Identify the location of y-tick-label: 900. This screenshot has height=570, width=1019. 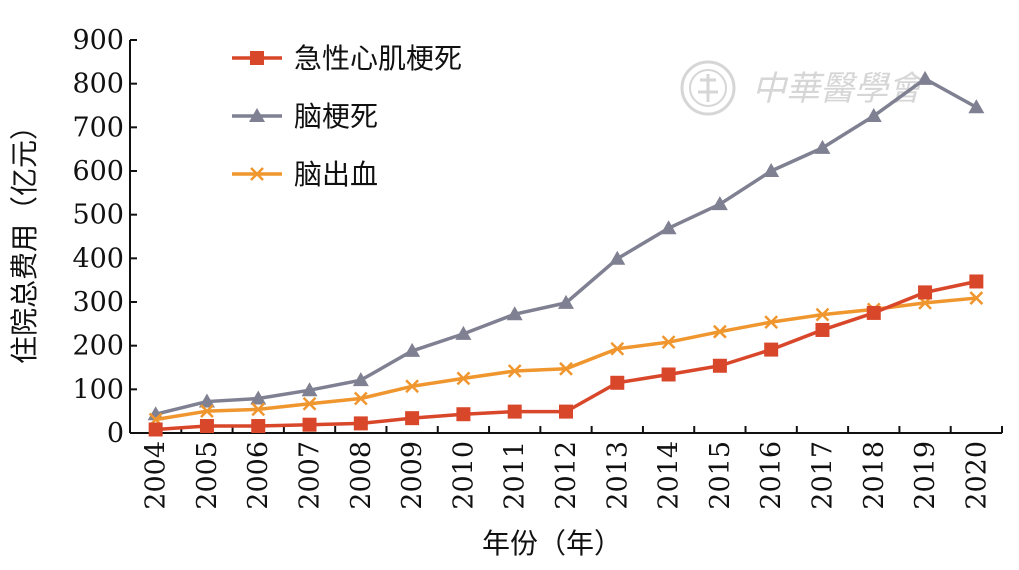
(98, 40).